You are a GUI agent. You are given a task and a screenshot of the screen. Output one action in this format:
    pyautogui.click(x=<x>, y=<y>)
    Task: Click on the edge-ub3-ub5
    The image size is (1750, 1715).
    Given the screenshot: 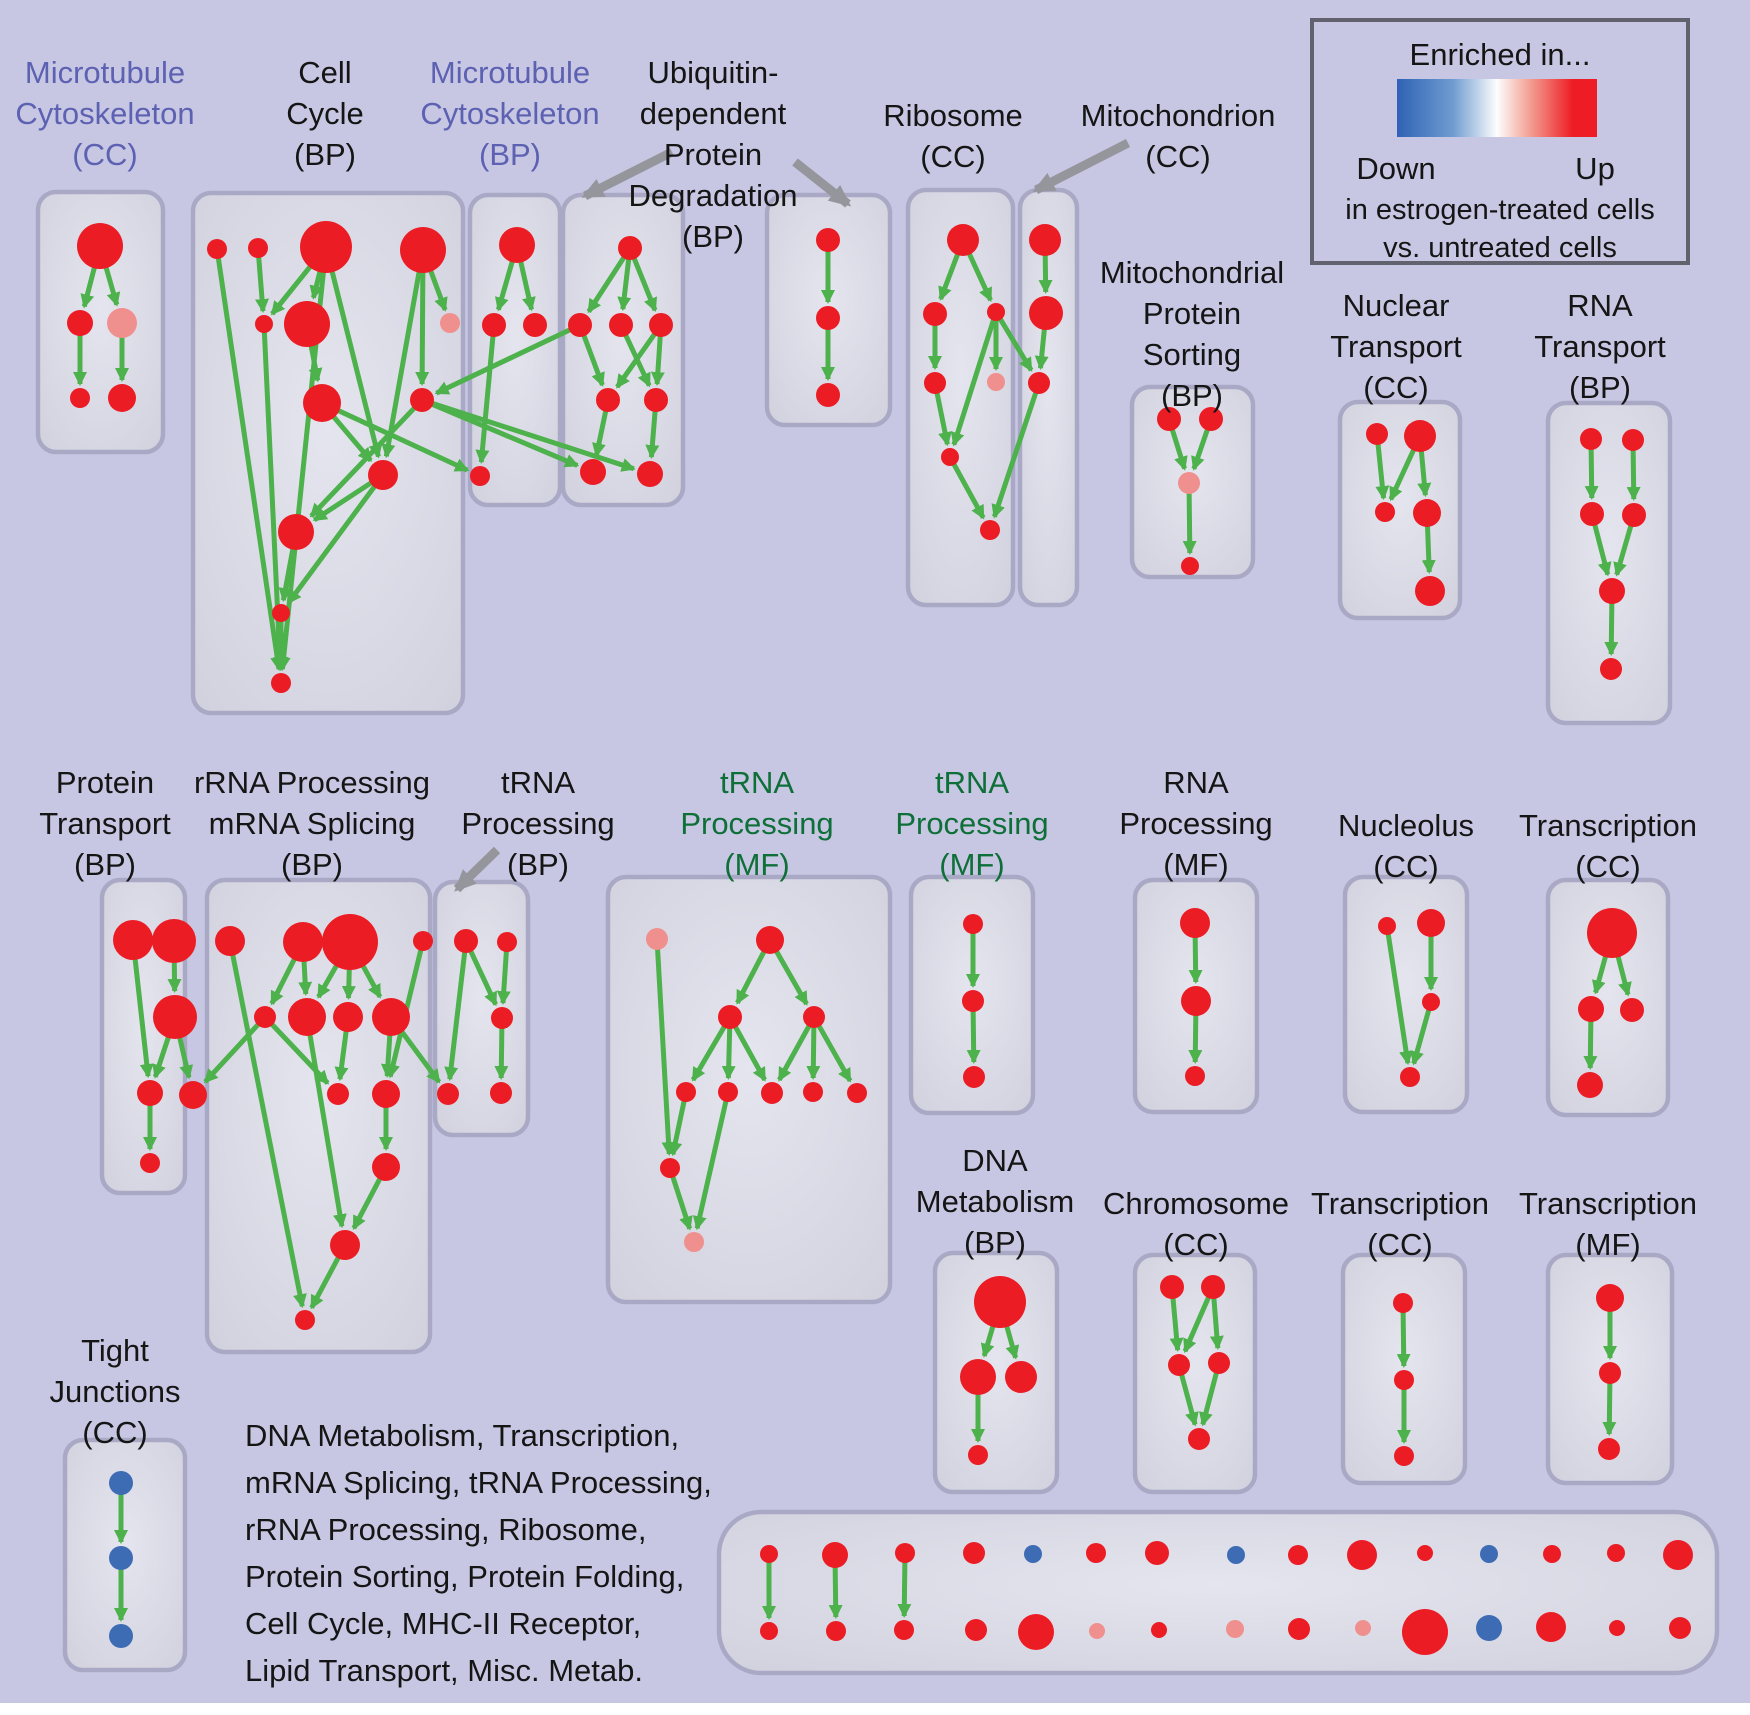 What is the action you would take?
    pyautogui.click(x=657, y=361)
    